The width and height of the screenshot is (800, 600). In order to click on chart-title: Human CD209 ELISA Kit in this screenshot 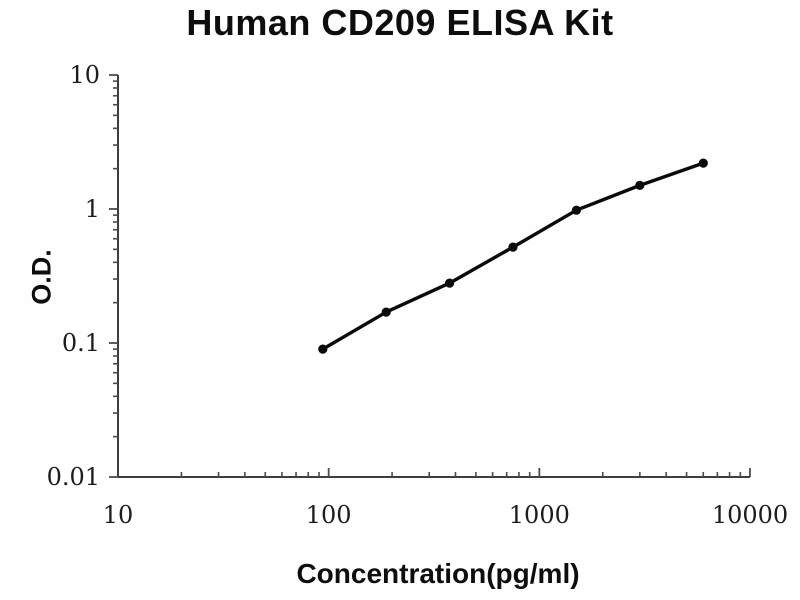, I will do `click(400, 22)`.